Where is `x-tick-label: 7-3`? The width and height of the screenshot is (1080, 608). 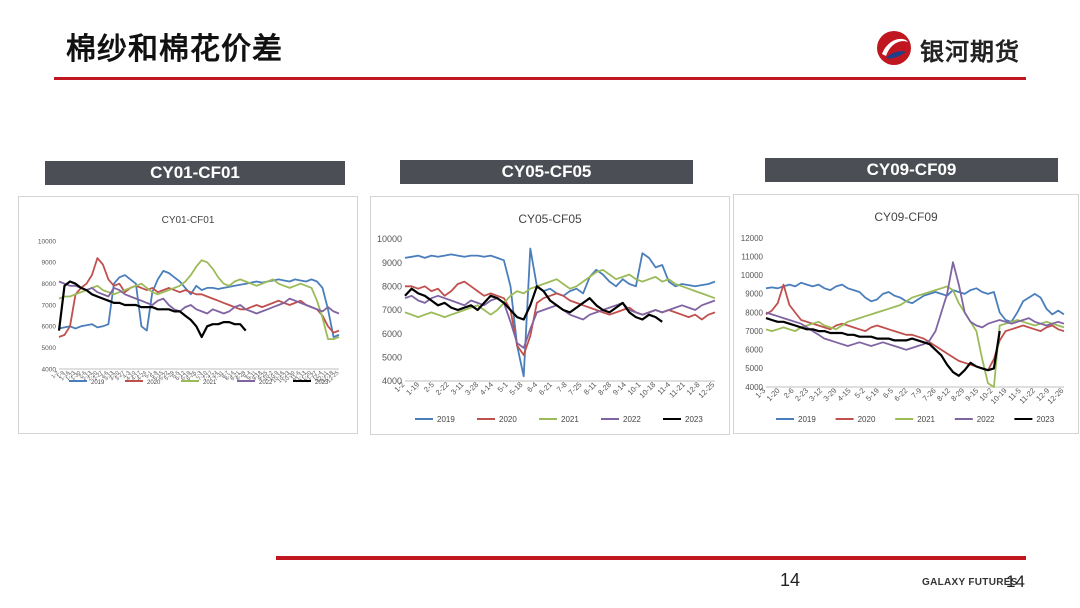 x-tick-label: 7-3 is located at coordinates (198, 375).